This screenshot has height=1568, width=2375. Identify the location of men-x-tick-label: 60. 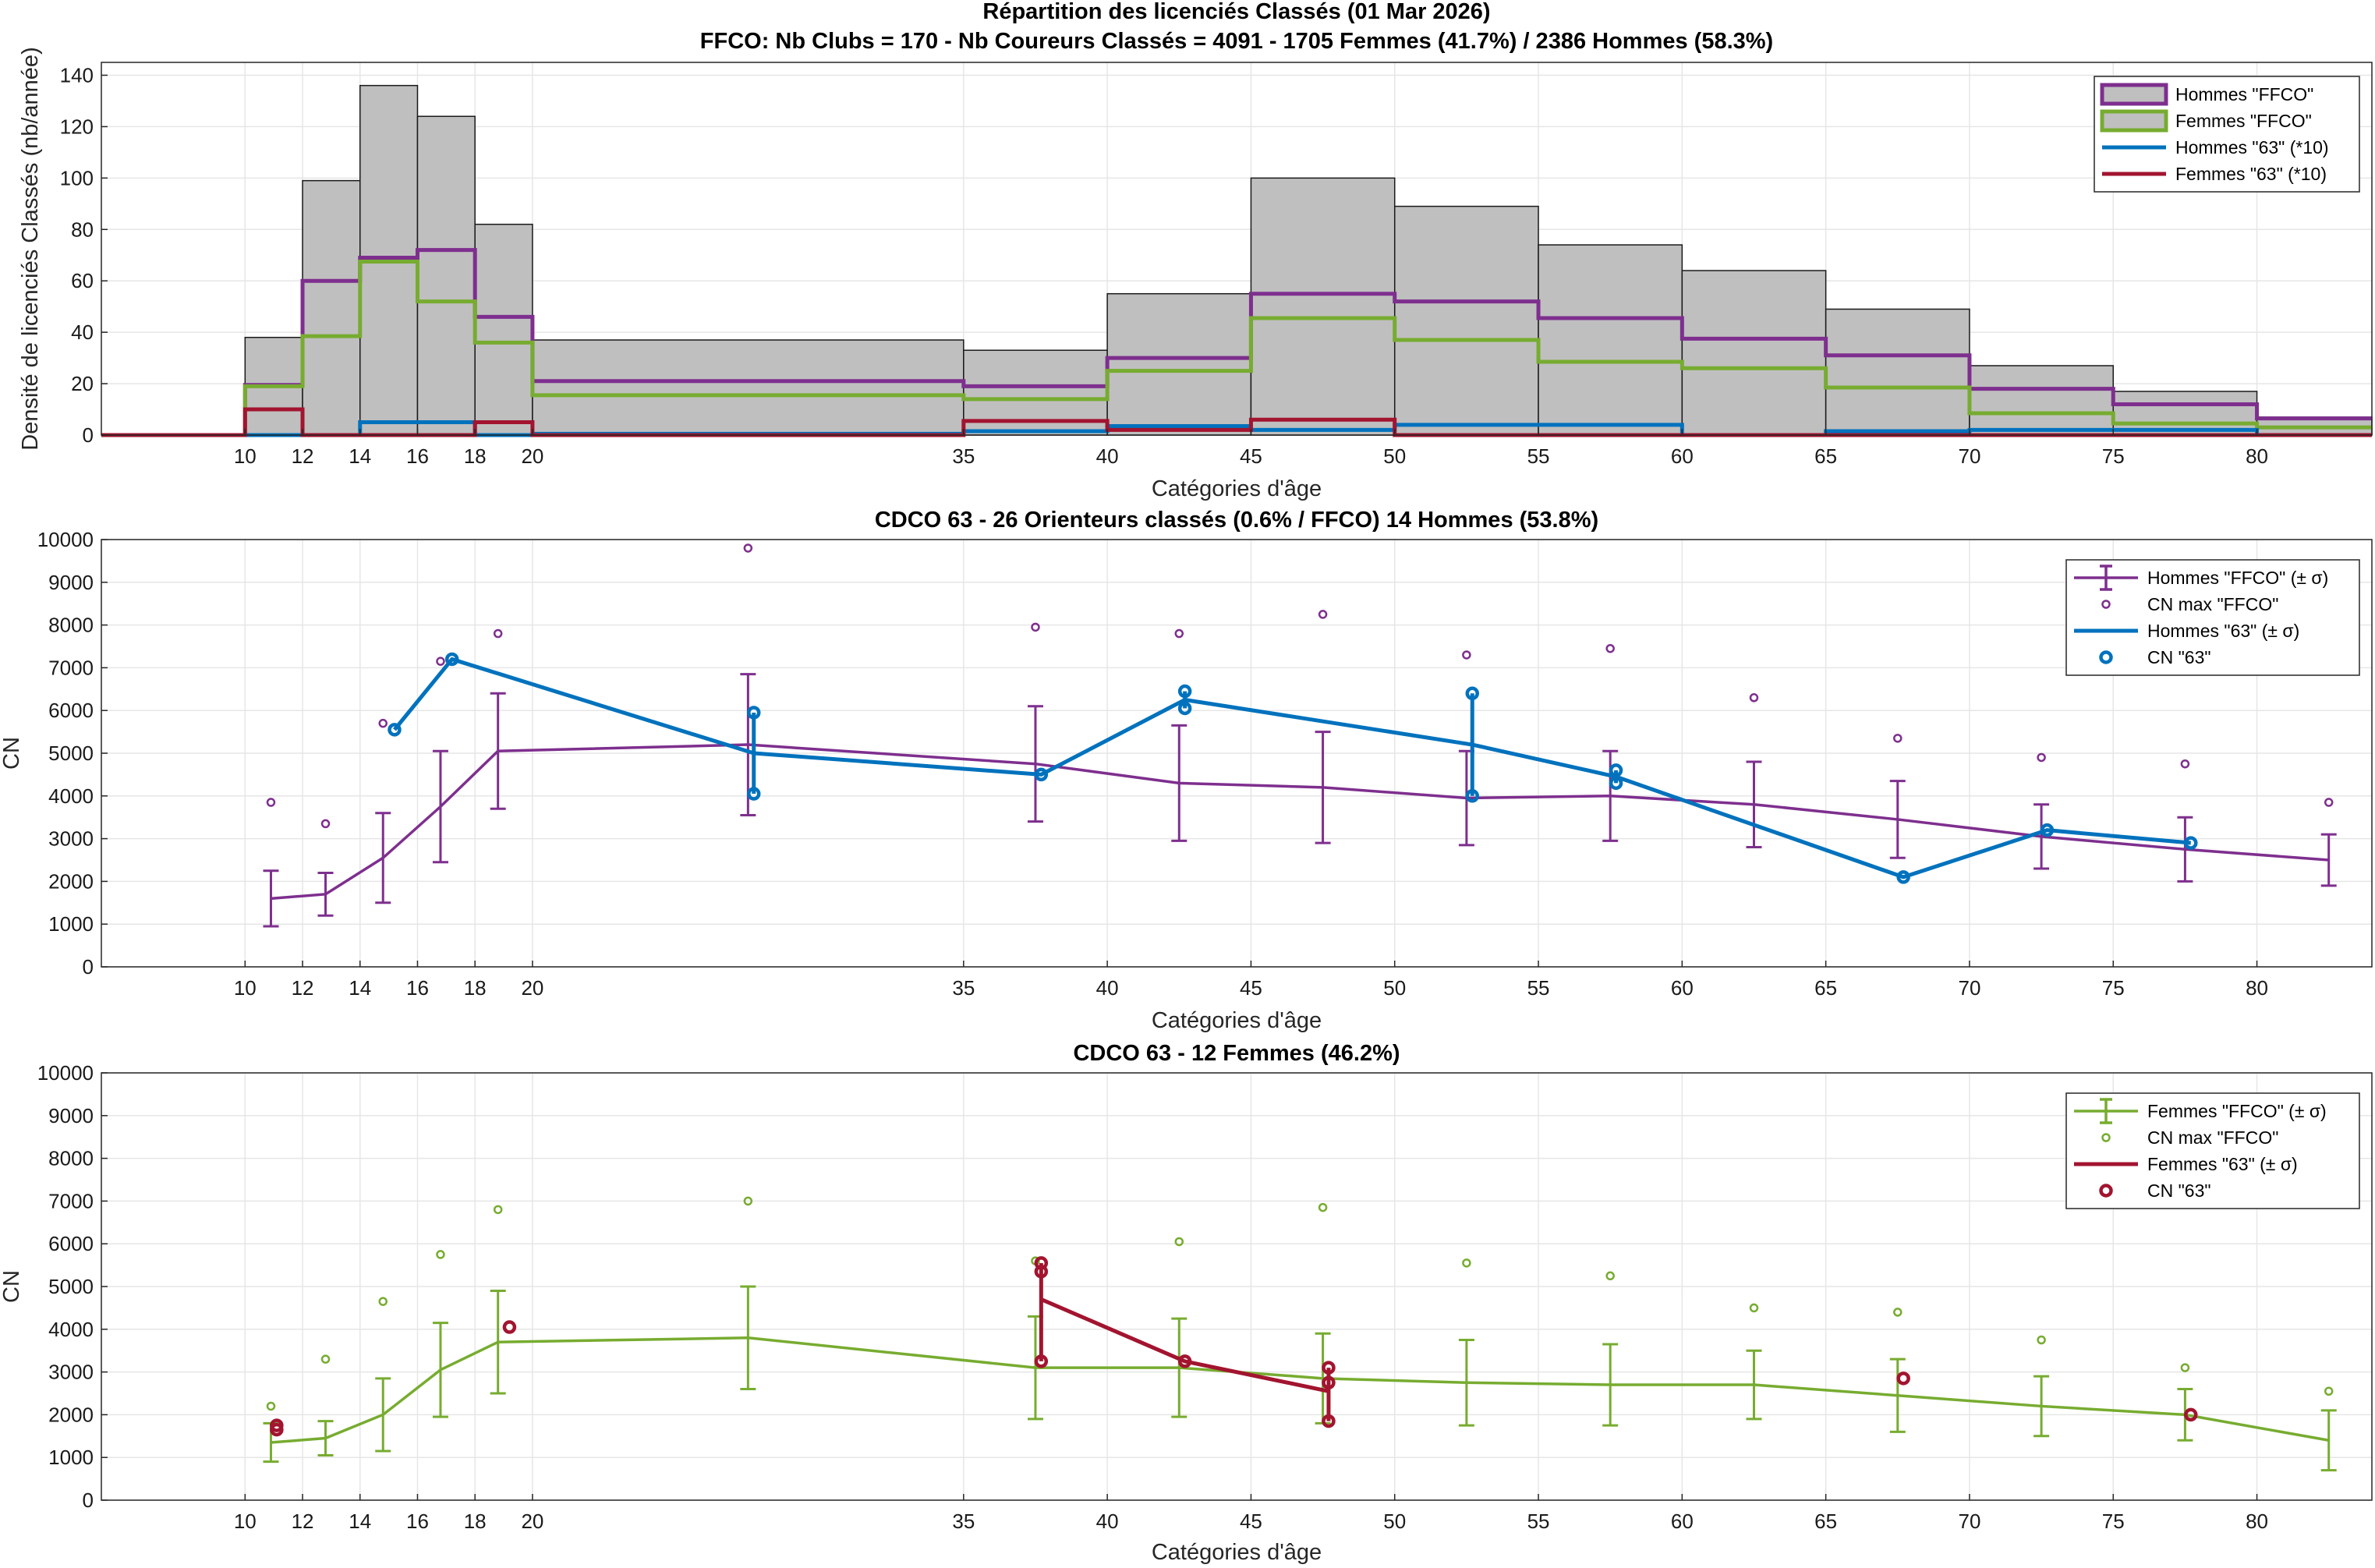
(1682, 988).